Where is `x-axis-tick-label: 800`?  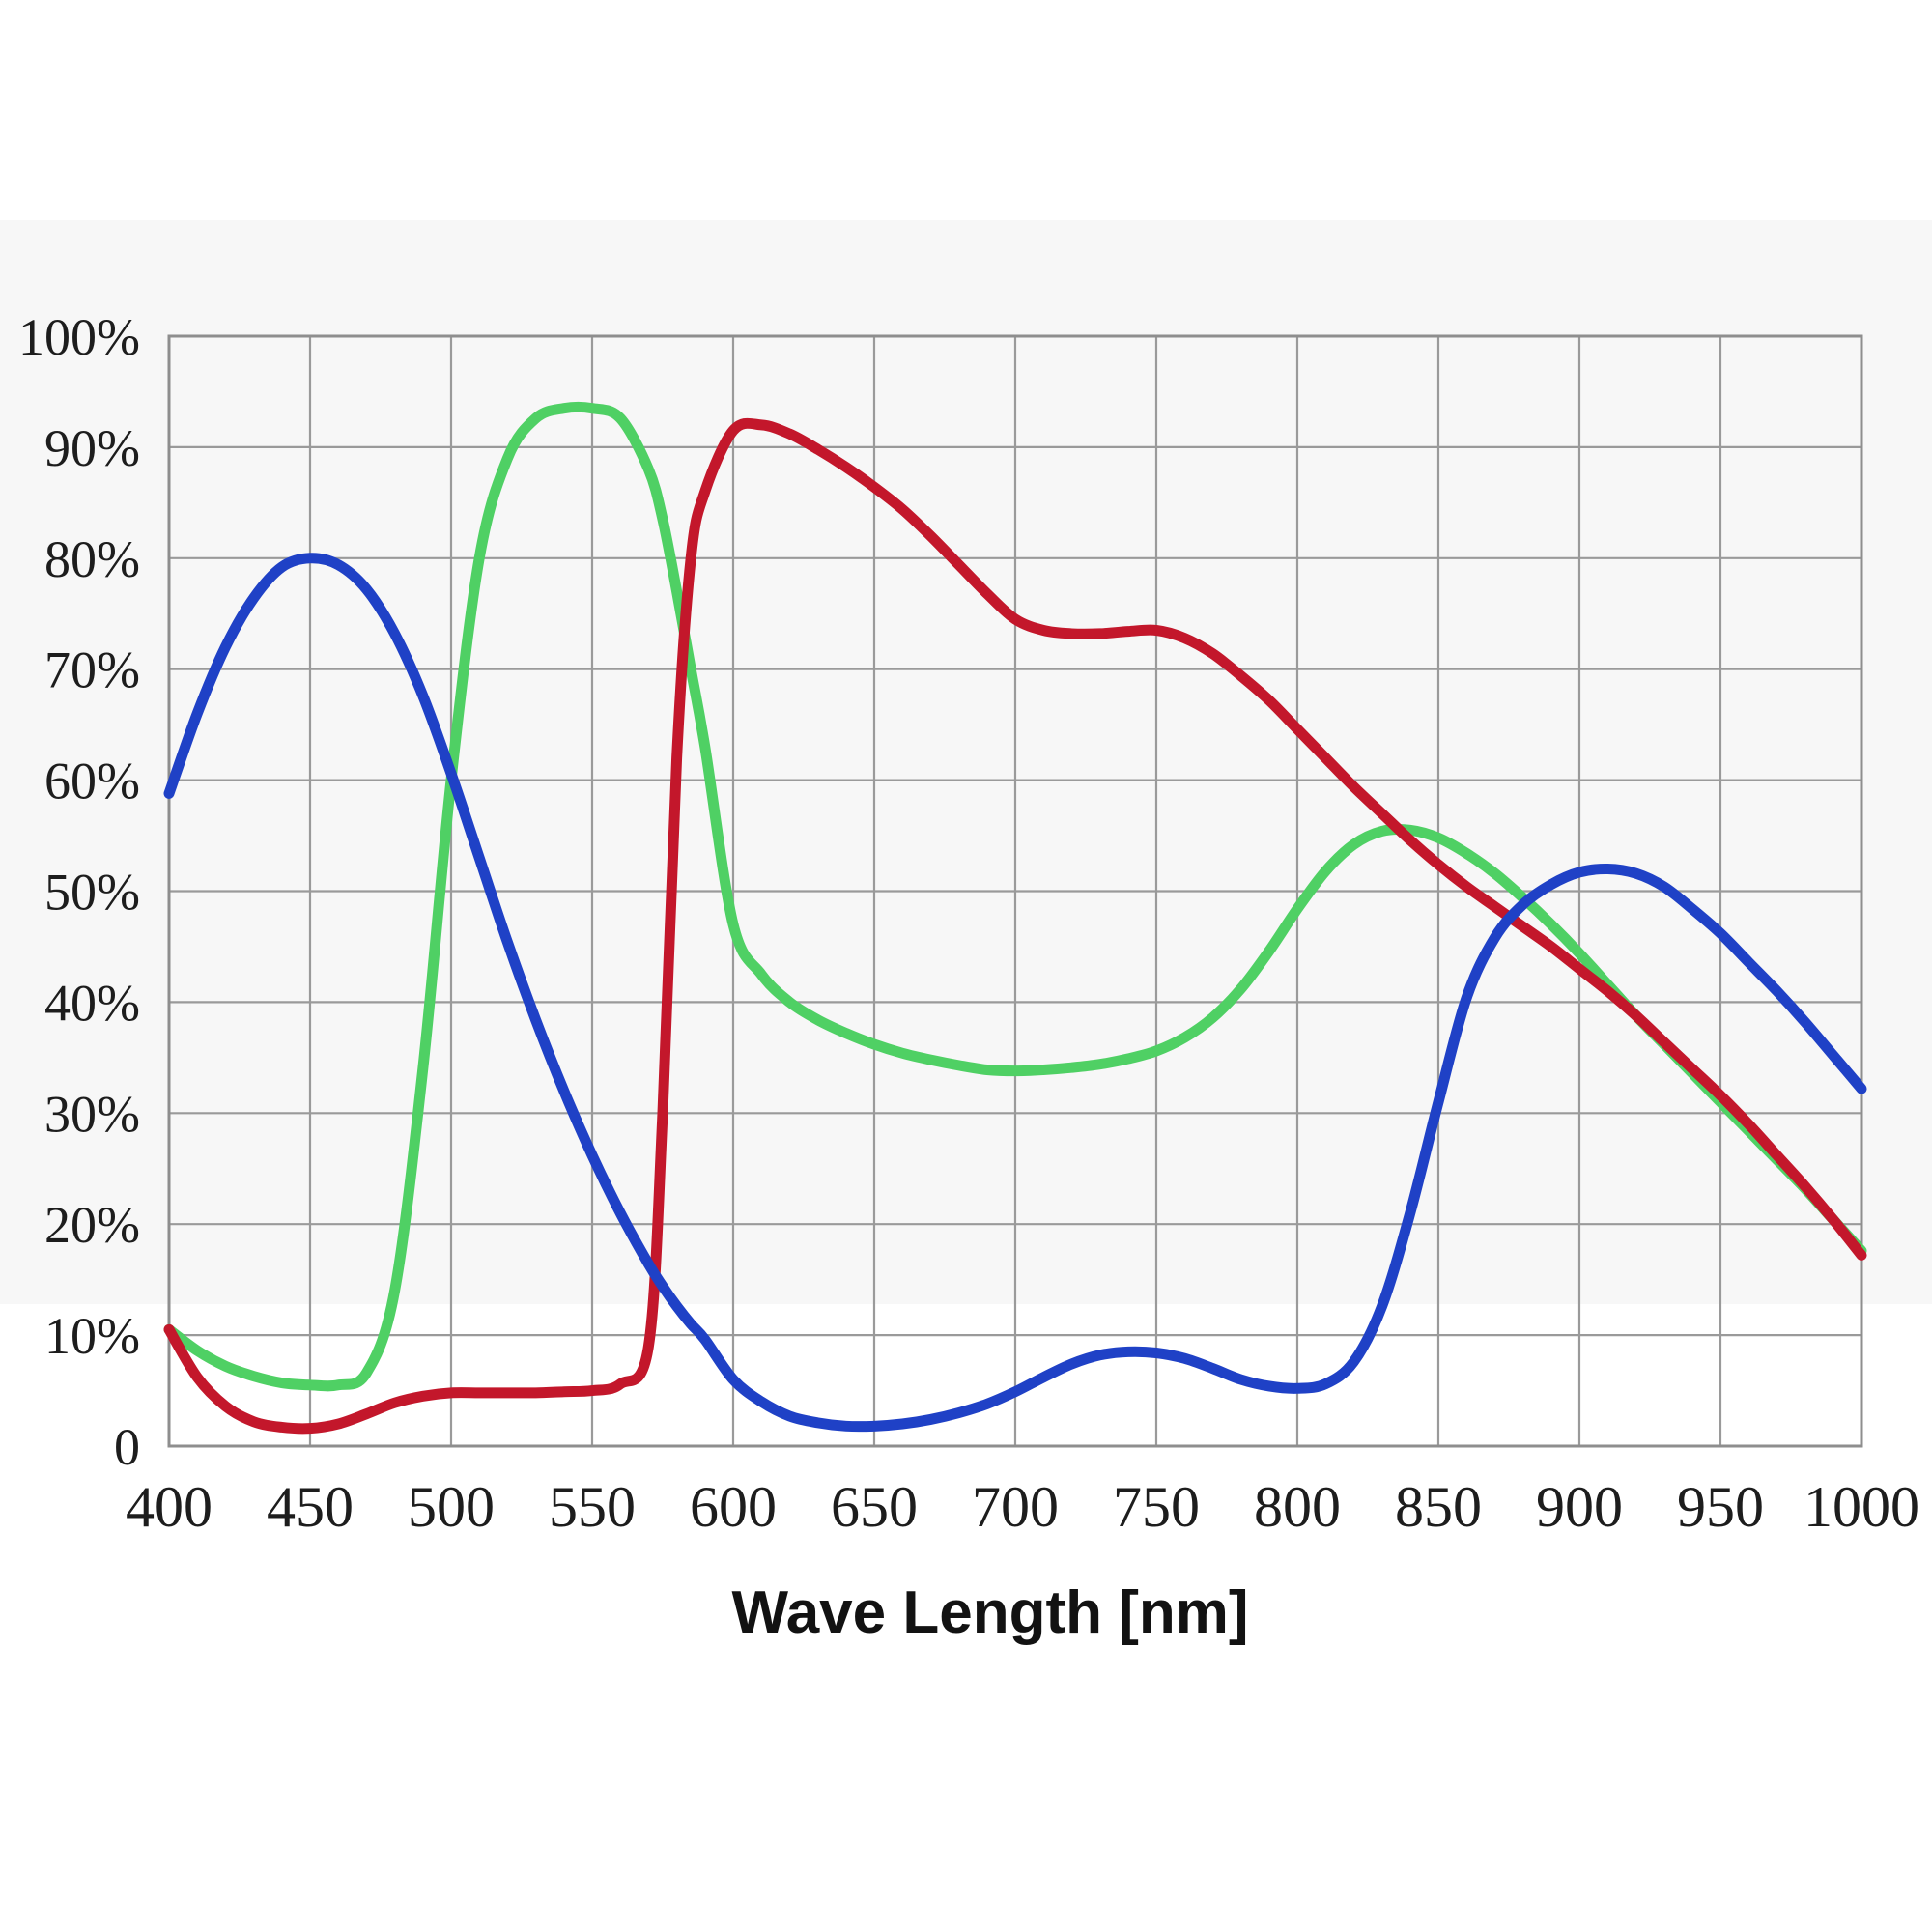
x-axis-tick-label: 800 is located at coordinates (1297, 1507).